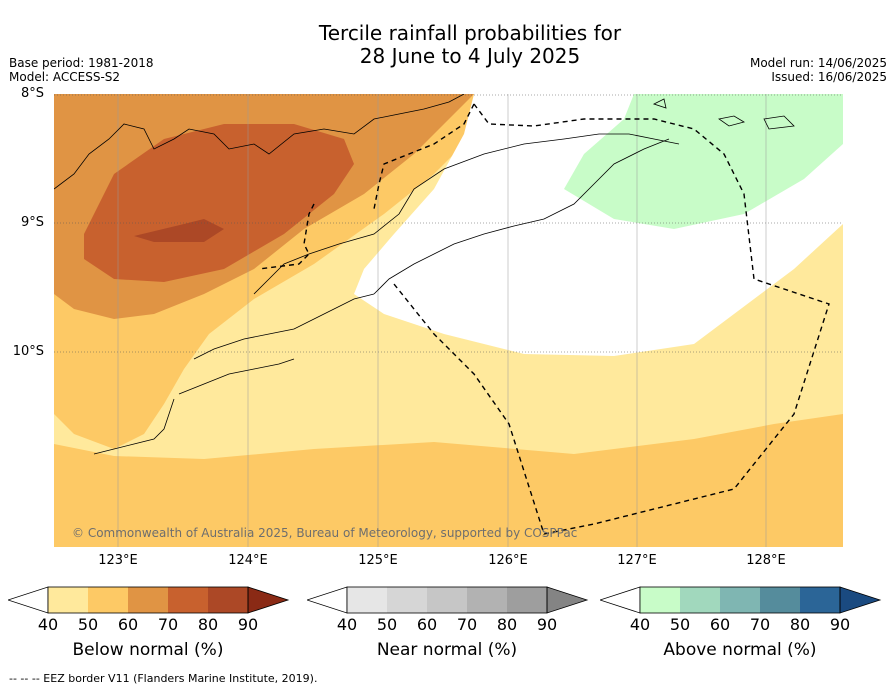 The height and width of the screenshot is (690, 896). Describe the element at coordinates (507, 624) in the screenshot. I see `cb2-tick-80: 80` at that location.